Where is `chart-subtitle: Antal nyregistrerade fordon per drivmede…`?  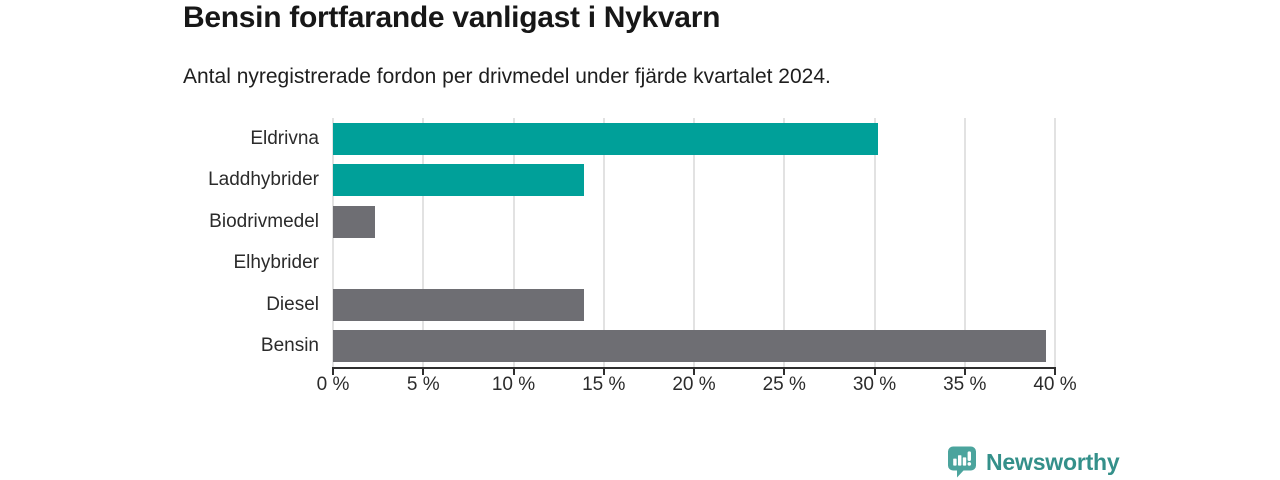
chart-subtitle: Antal nyregistrerade fordon per drivmede… is located at coordinates (507, 76).